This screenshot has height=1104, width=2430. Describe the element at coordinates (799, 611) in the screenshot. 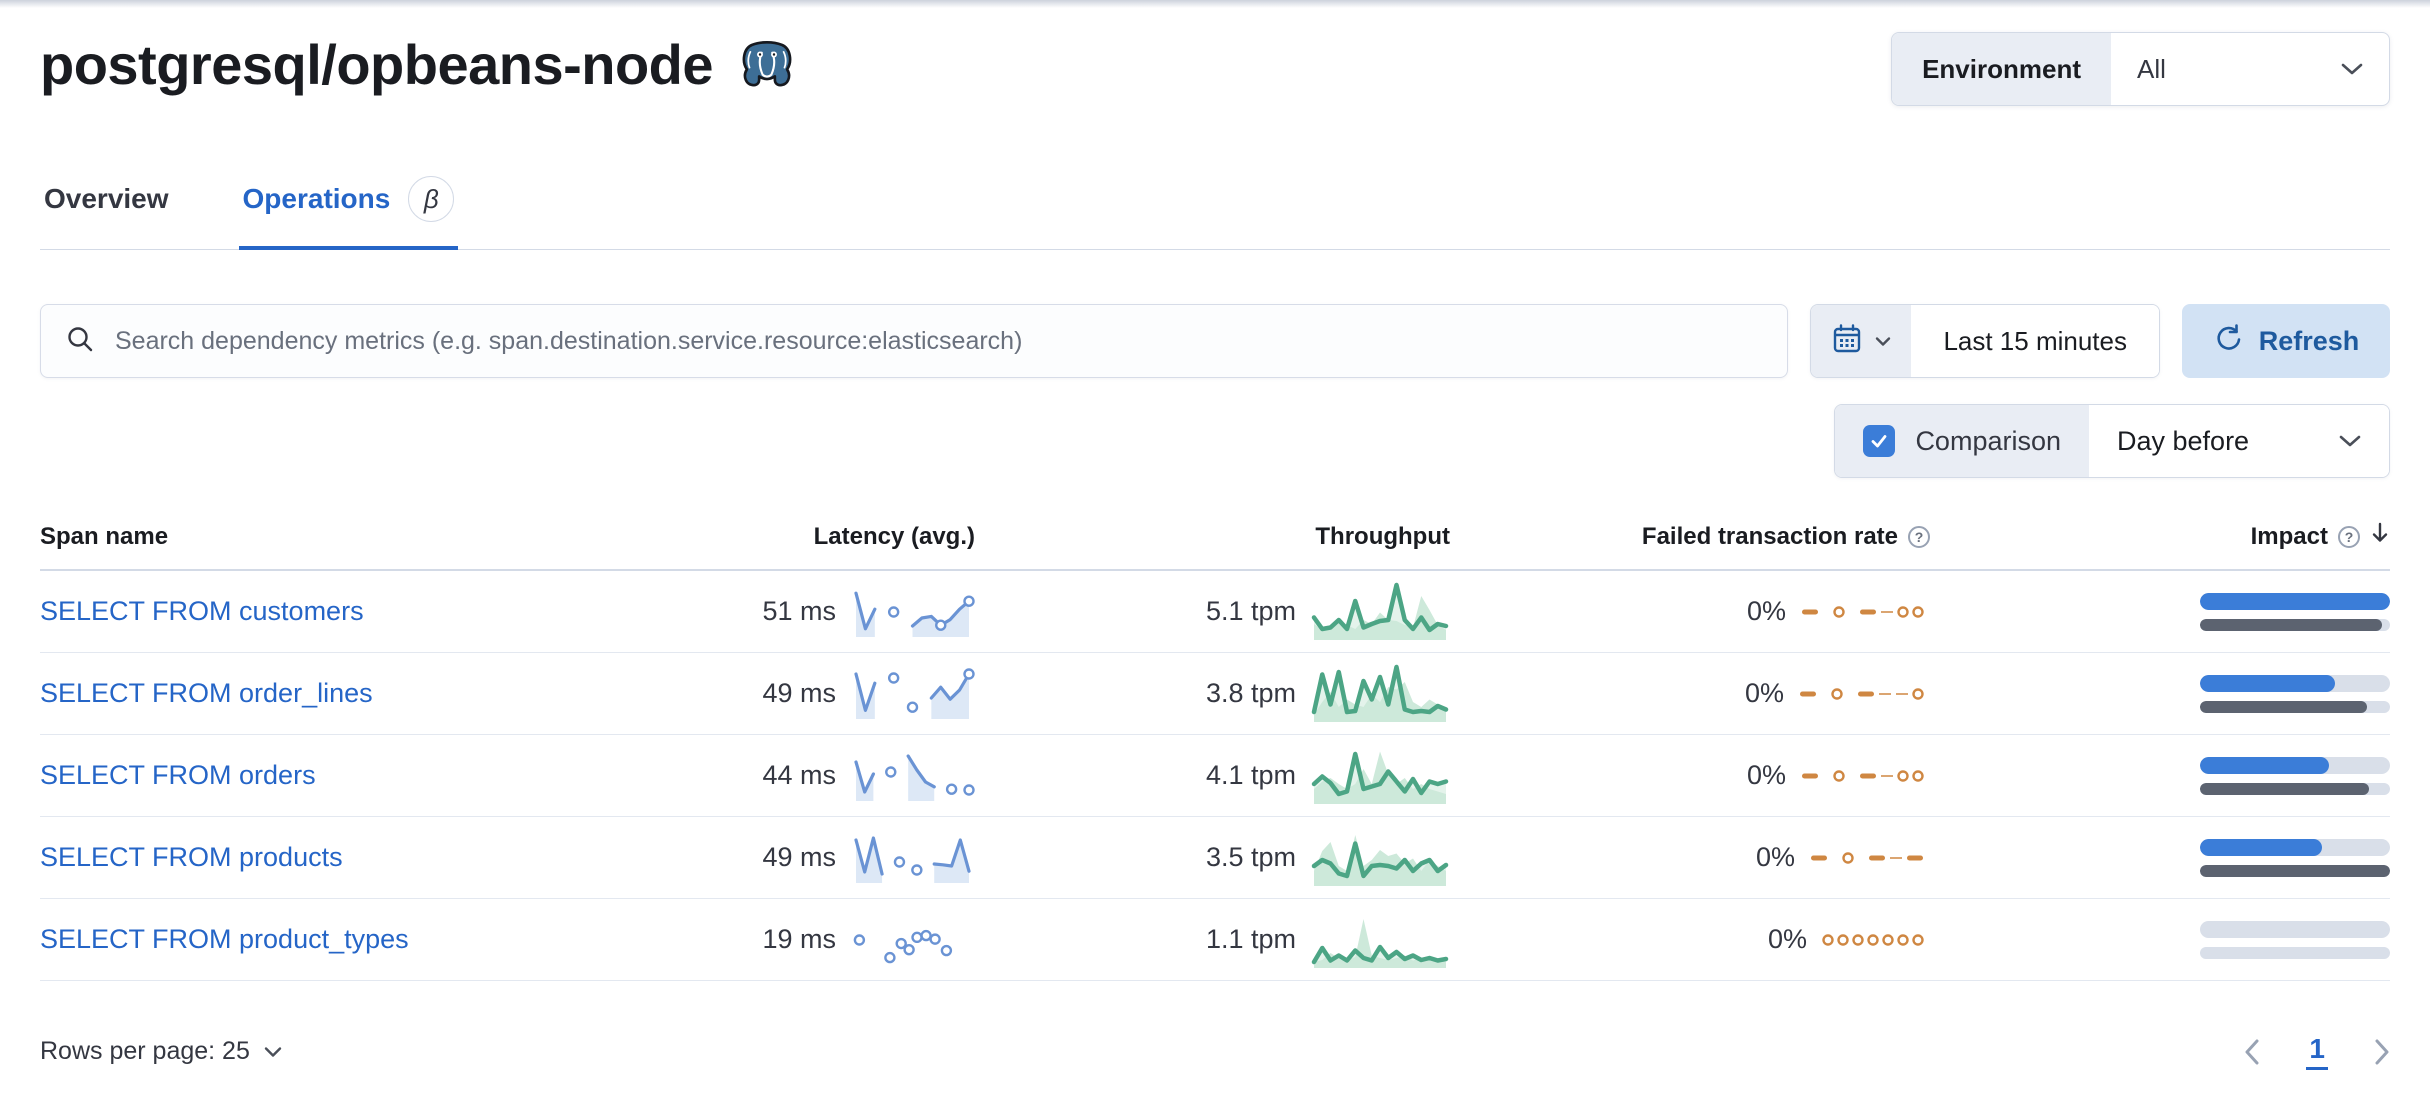

I see `latency-value: 51 ms` at that location.